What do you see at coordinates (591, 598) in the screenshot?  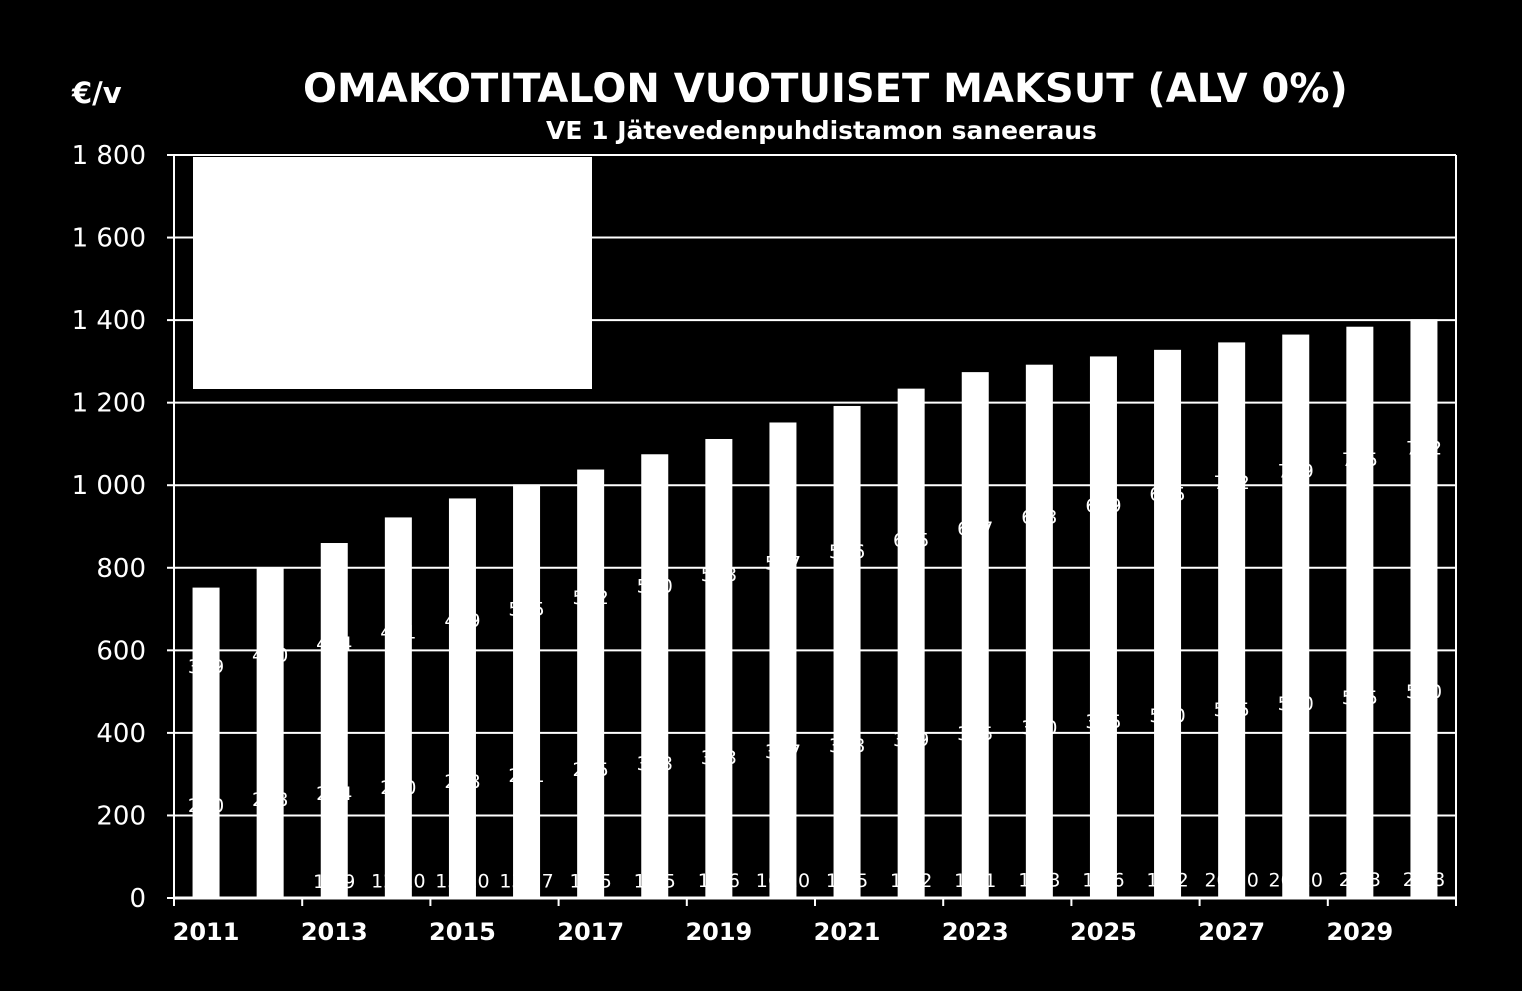 I see `data-label-mid-high: 522` at bounding box center [591, 598].